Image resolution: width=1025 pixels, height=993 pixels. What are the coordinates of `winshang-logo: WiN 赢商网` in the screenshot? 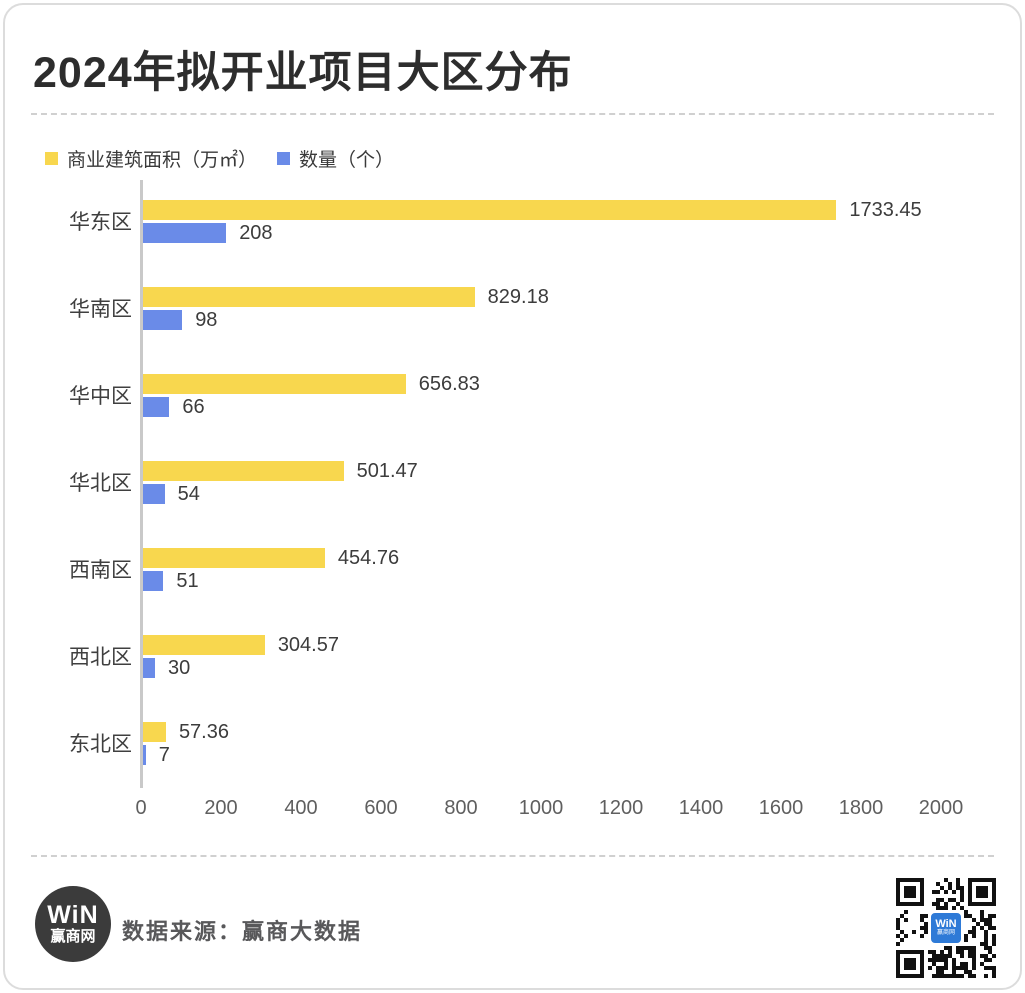 It's located at (73, 924).